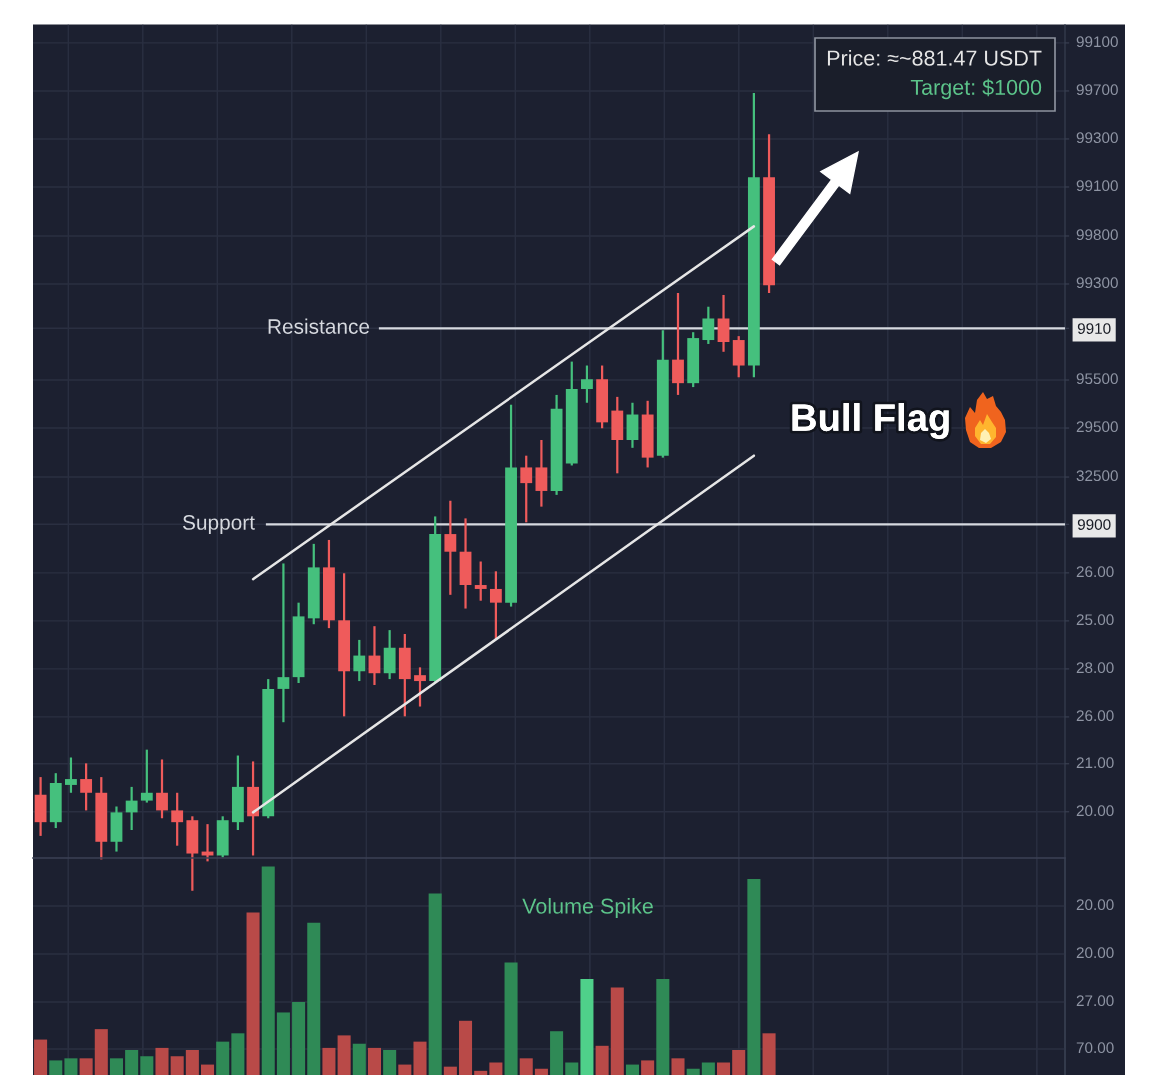  Describe the element at coordinates (976, 89) in the screenshot. I see `annotation: Target: $1000` at that location.